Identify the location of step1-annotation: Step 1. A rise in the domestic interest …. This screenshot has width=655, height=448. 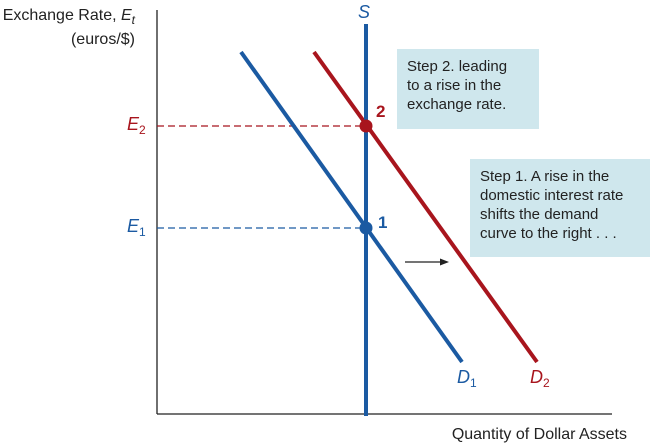
(560, 208).